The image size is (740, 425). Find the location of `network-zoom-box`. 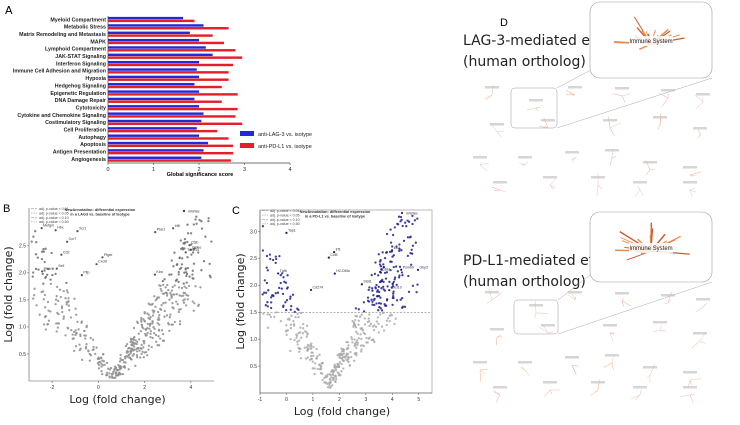

network-zoom-box is located at coordinates (534, 108).